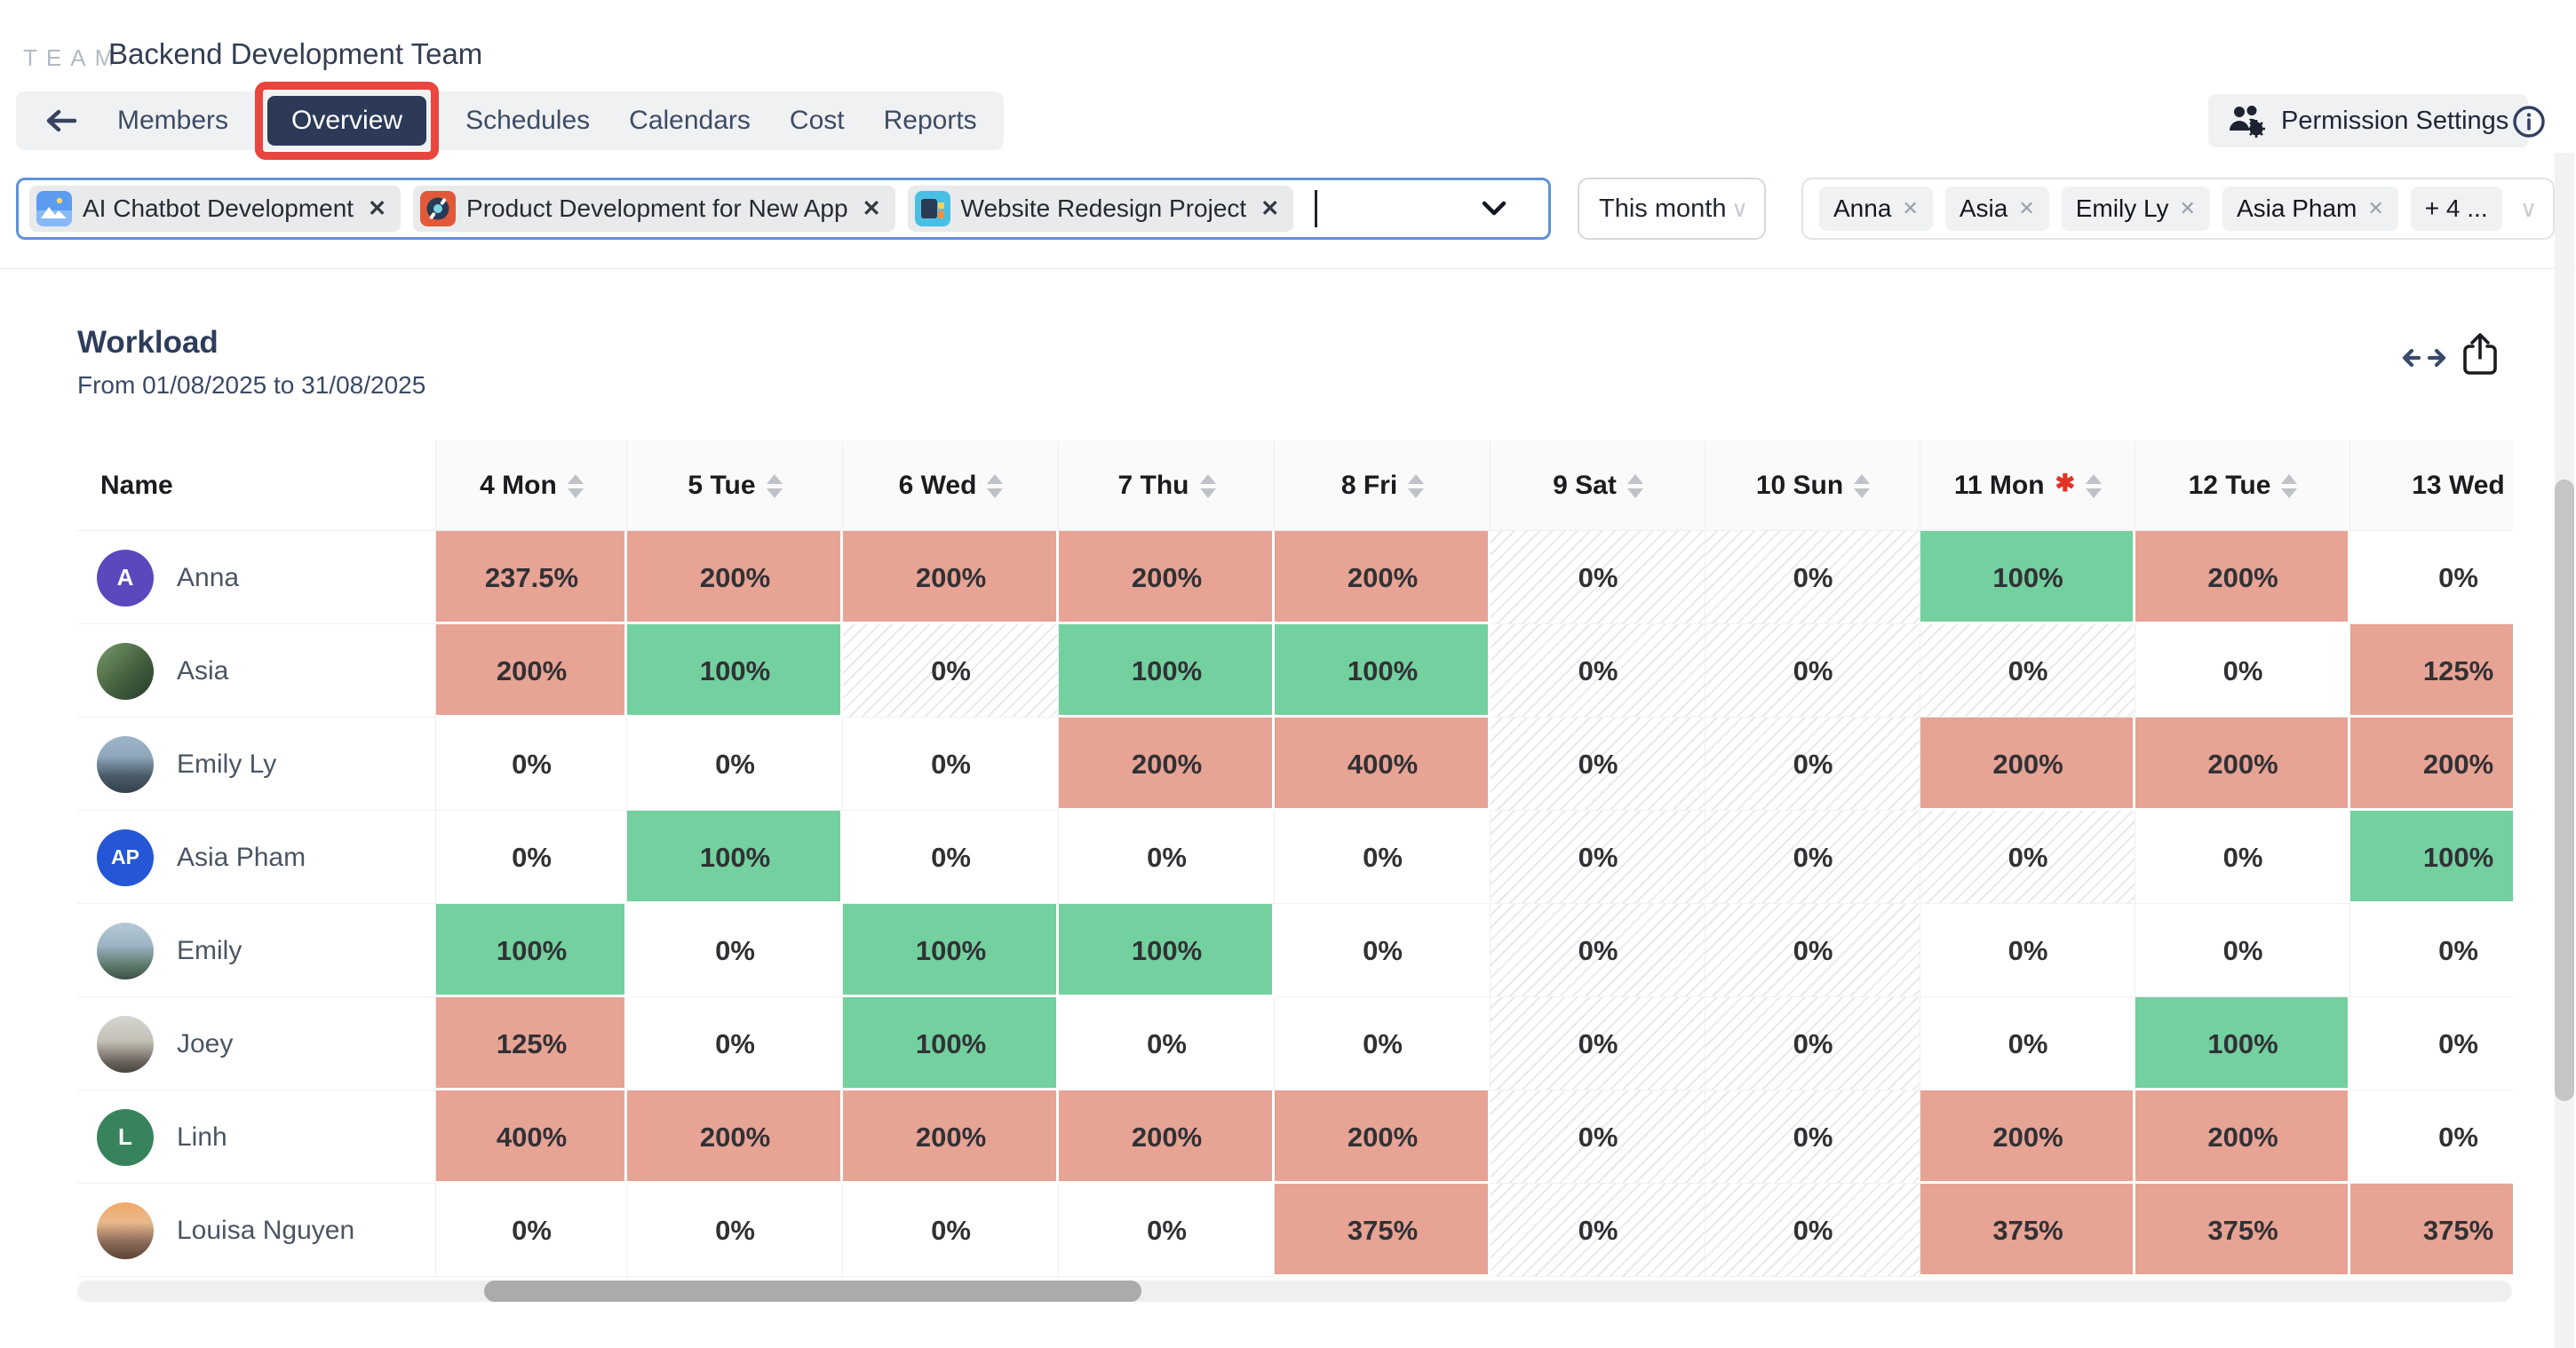 Image resolution: width=2576 pixels, height=1348 pixels. I want to click on column-header-day: 12 Tue, so click(2242, 485).